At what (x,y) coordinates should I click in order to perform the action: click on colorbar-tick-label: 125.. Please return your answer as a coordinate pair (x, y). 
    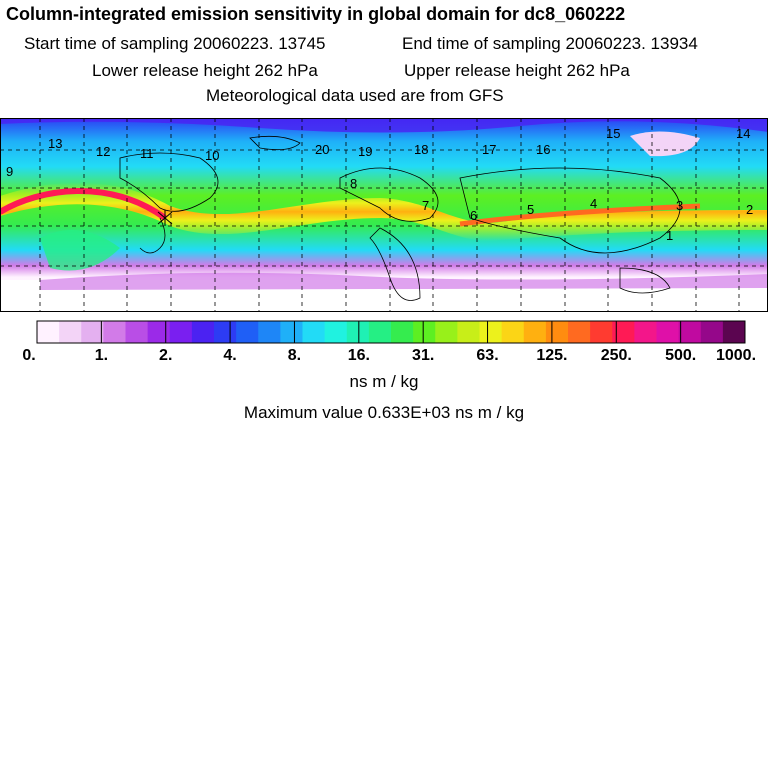
    Looking at the image, I should click on (551, 355).